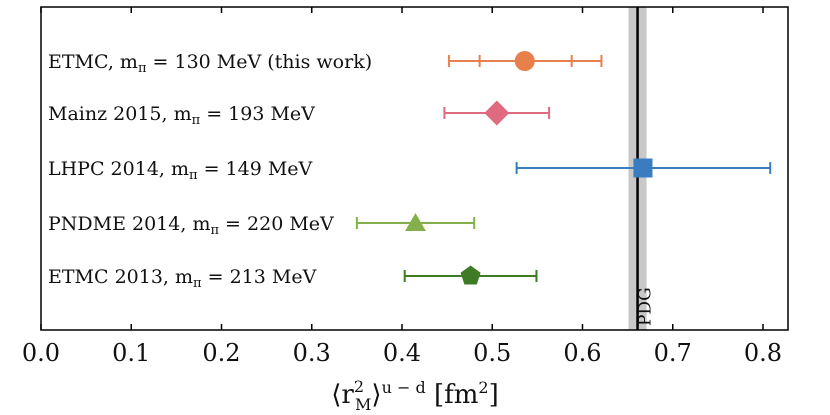 Image resolution: width=830 pixels, height=415 pixels. What do you see at coordinates (415, 222) in the screenshot?
I see `data-point-triangle` at bounding box center [415, 222].